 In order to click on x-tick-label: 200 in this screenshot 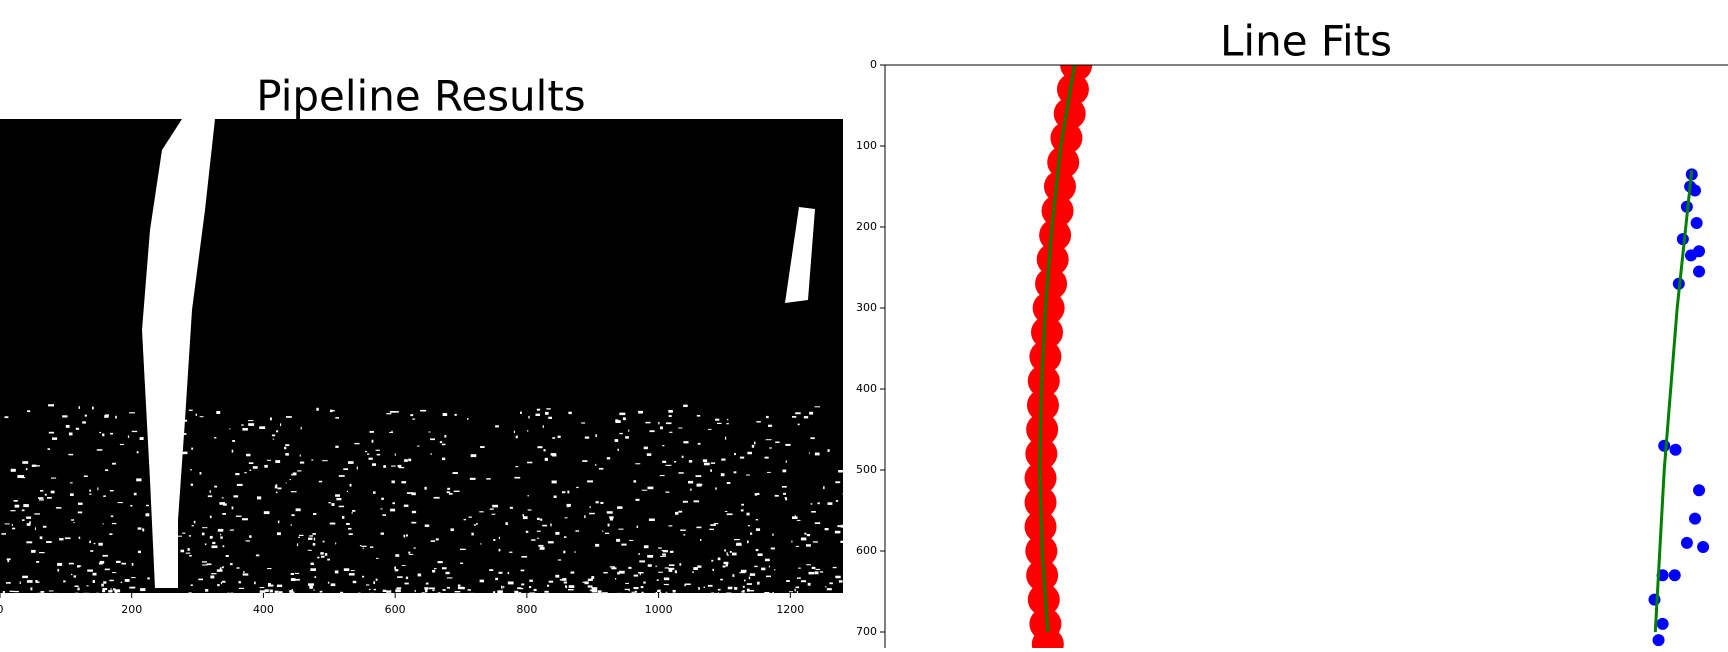, I will do `click(131, 609)`.